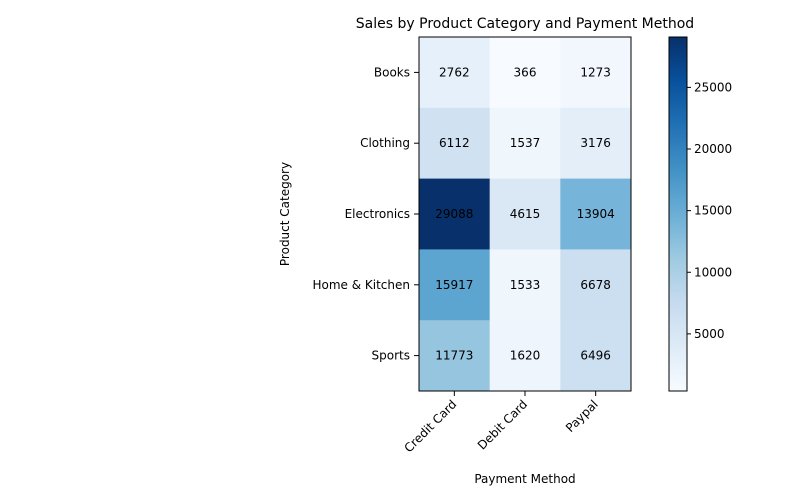  I want to click on cell-value-label: 1273, so click(595, 72).